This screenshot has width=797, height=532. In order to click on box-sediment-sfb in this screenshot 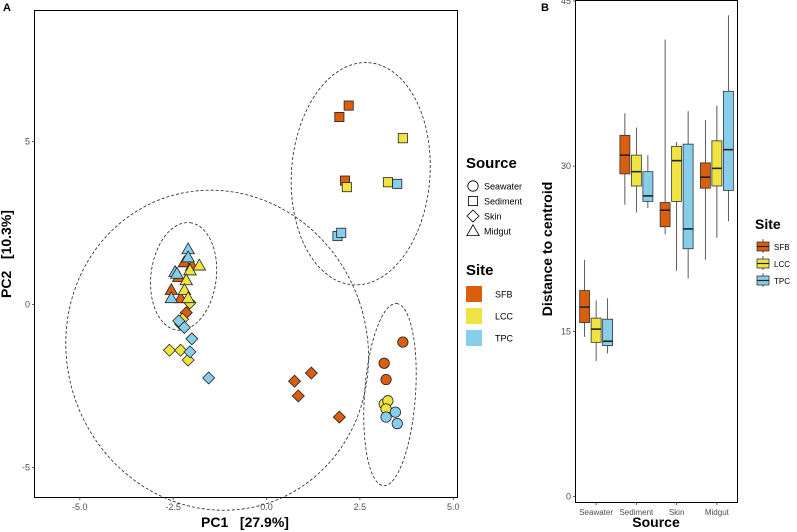, I will do `click(625, 159)`.